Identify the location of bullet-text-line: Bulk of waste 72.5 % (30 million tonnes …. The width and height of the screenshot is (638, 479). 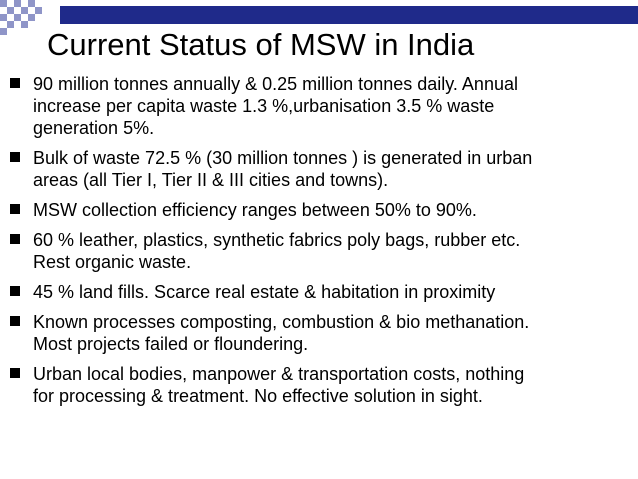
(283, 158).